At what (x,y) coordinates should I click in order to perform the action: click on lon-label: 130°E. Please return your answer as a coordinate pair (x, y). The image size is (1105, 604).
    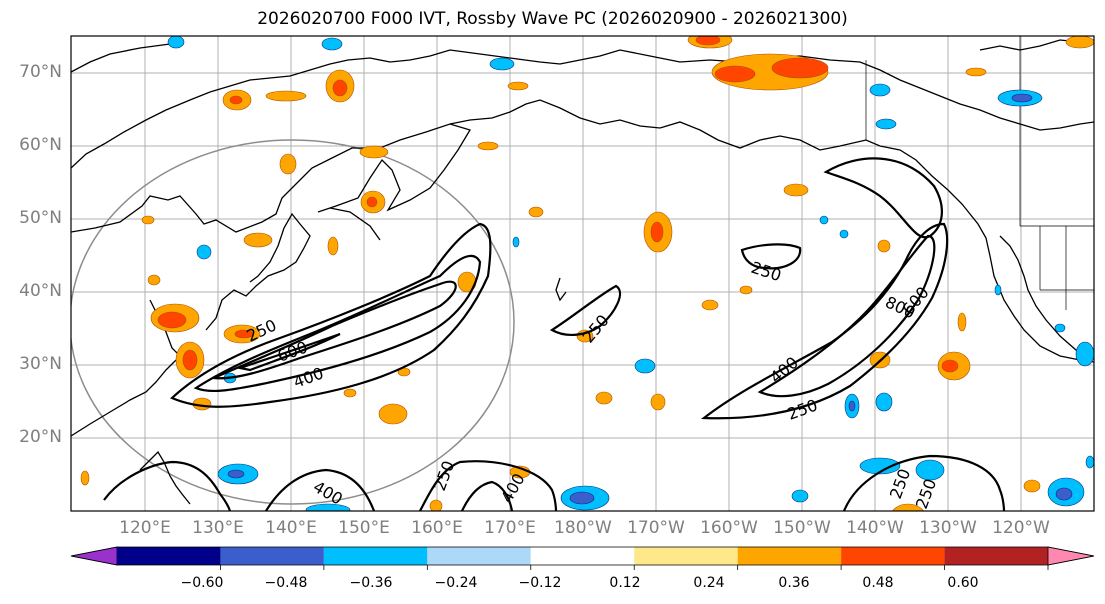
    Looking at the image, I should click on (218, 528).